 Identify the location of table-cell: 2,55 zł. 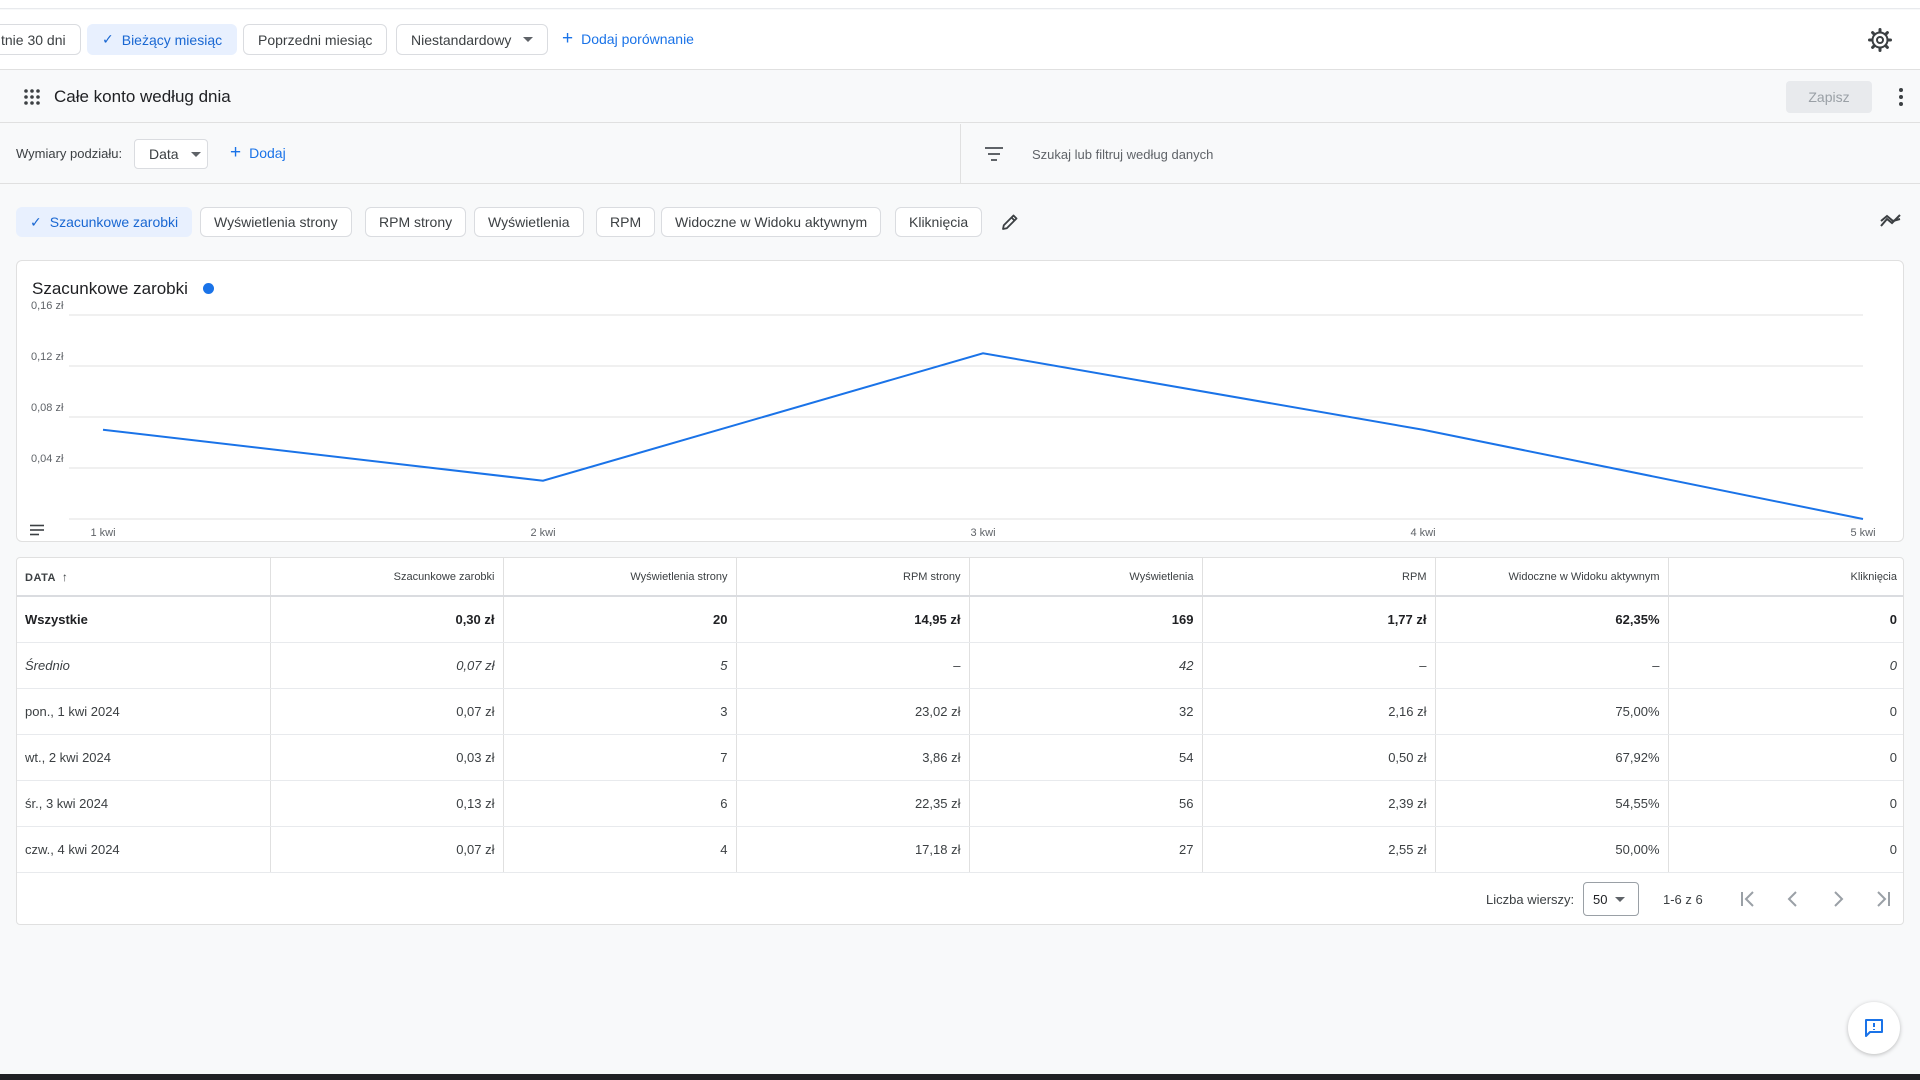
(1319, 849).